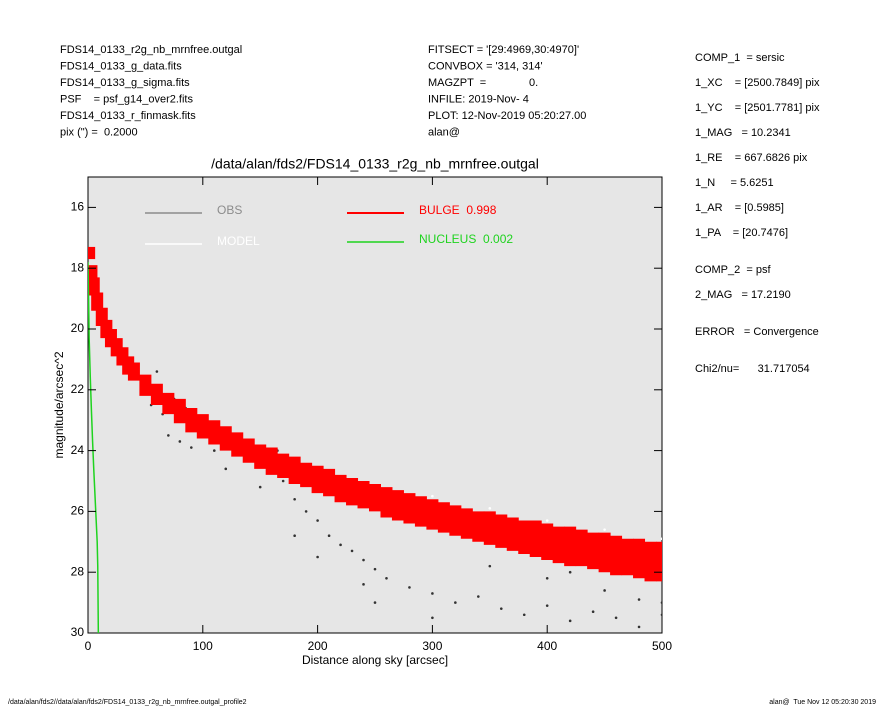 Image resolution: width=885 pixels, height=708 pixels. I want to click on header-left-line: PSF = psf_g14_over2.fits, so click(126, 99).